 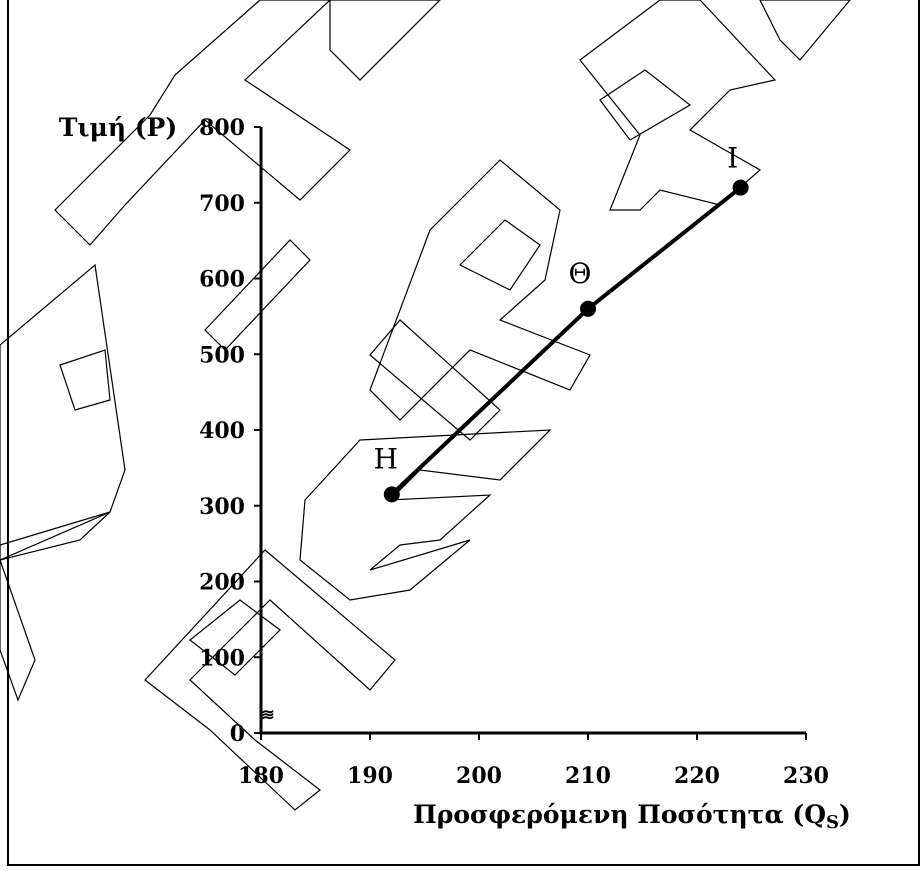 I want to click on series-line, so click(x=566, y=341).